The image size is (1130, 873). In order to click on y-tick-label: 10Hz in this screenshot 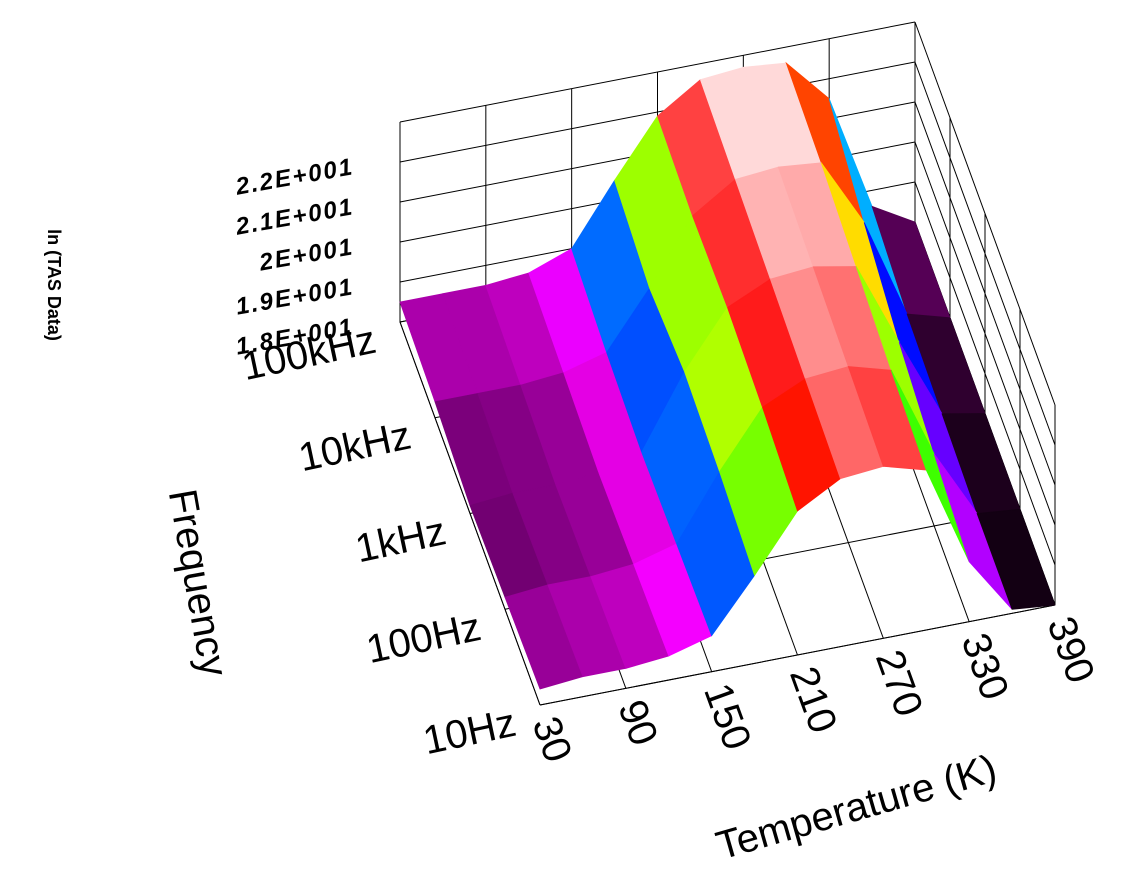, I will do `click(469, 732)`.